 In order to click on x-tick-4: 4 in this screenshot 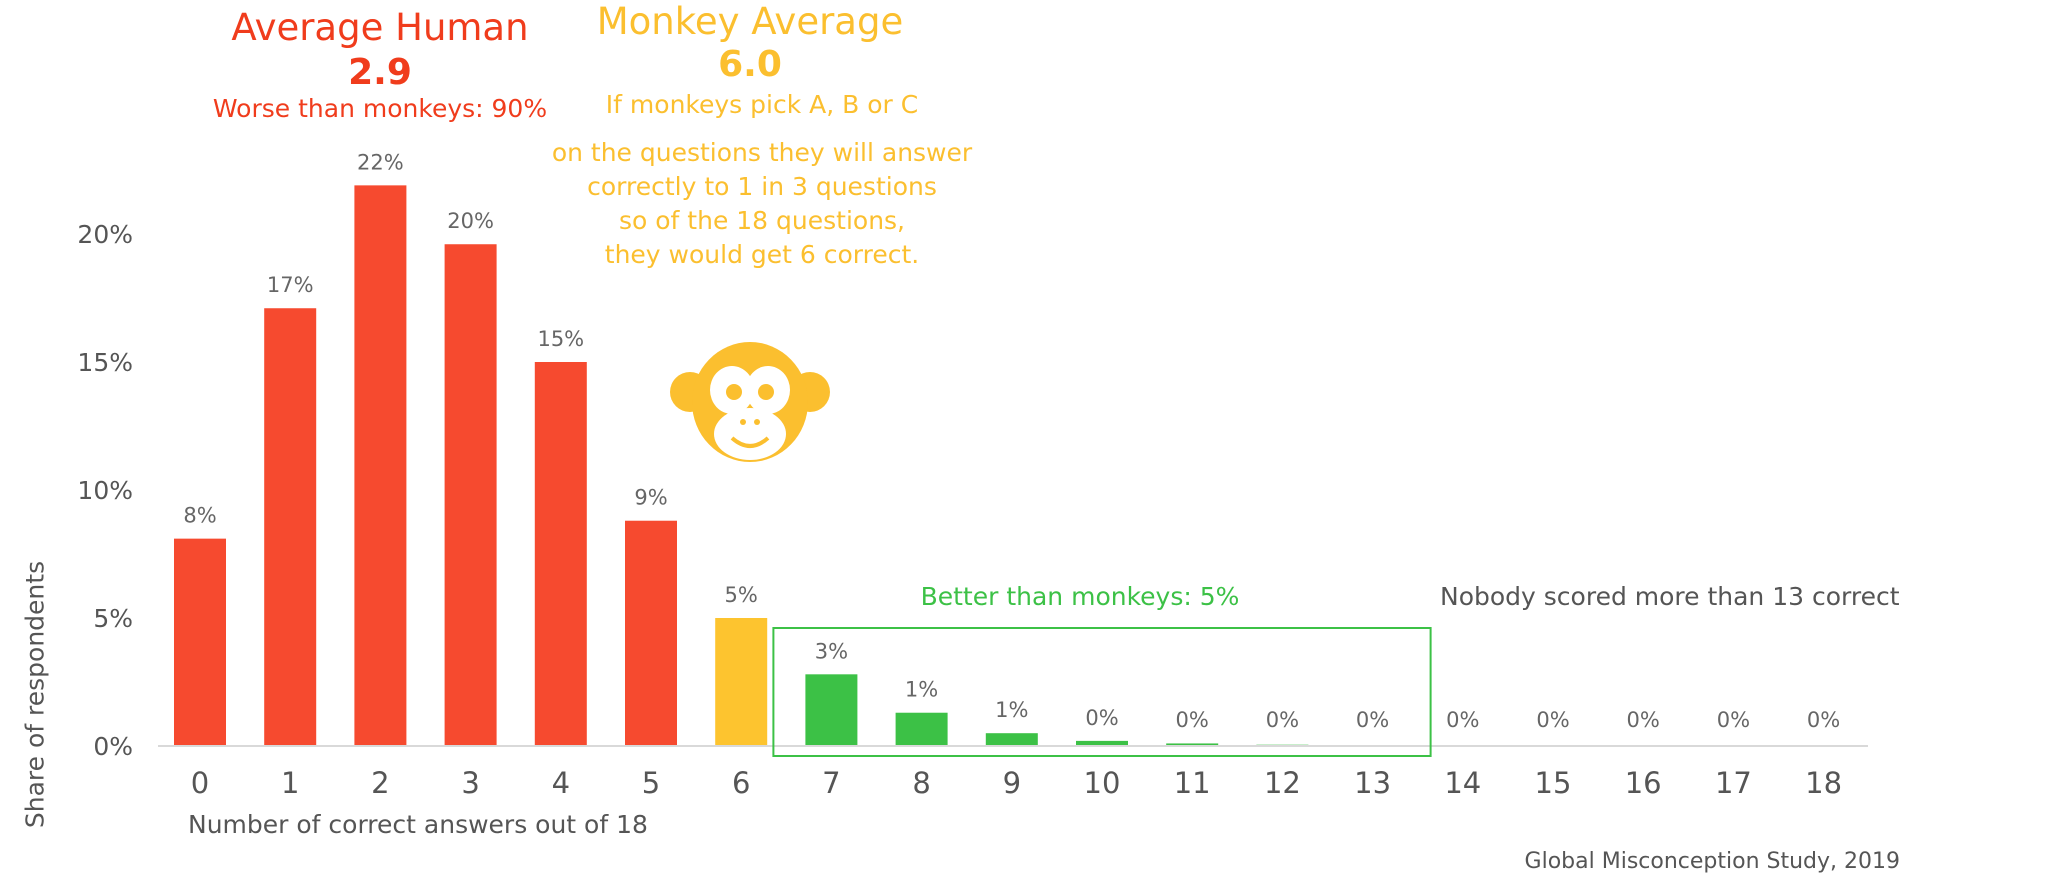, I will do `click(561, 783)`.